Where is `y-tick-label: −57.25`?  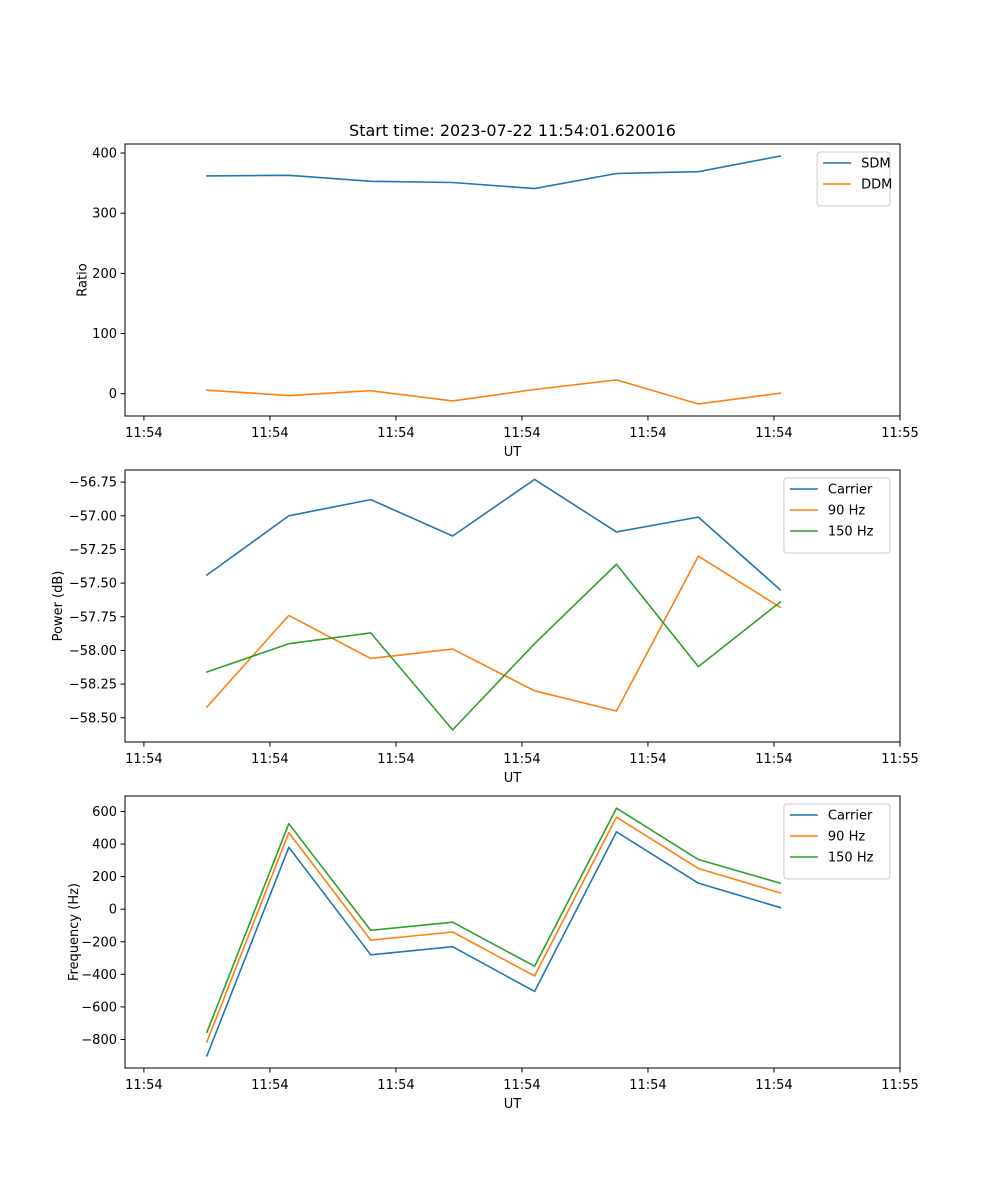 y-tick-label: −57.25 is located at coordinates (93, 550).